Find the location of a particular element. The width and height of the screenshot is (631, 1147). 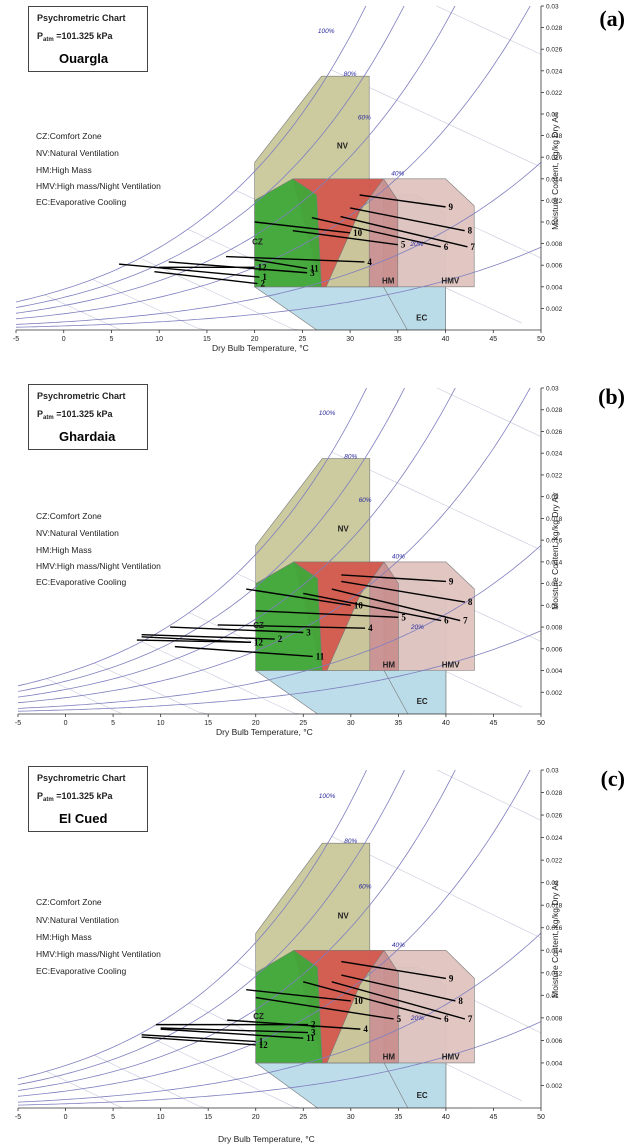

y-tick-label: 0.028 is located at coordinates (554, 410).